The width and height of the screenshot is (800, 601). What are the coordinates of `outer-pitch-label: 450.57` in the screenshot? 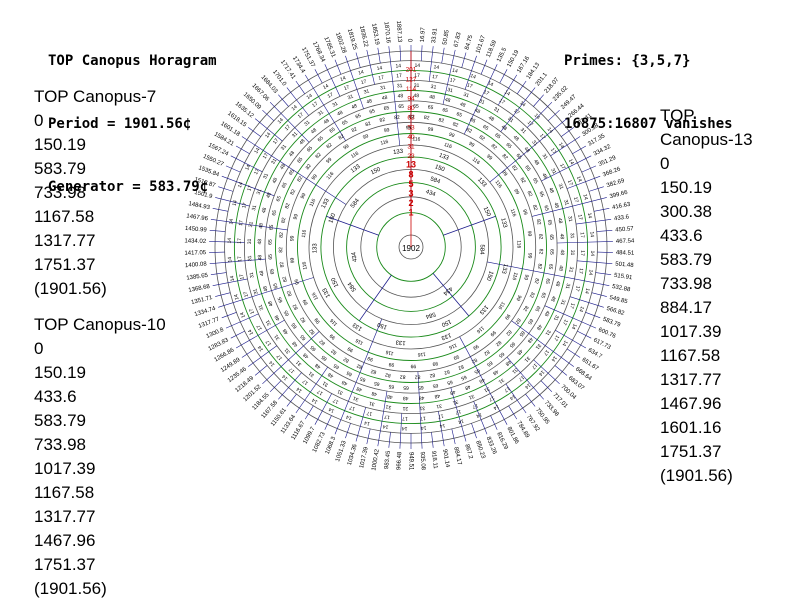 It's located at (624, 230).